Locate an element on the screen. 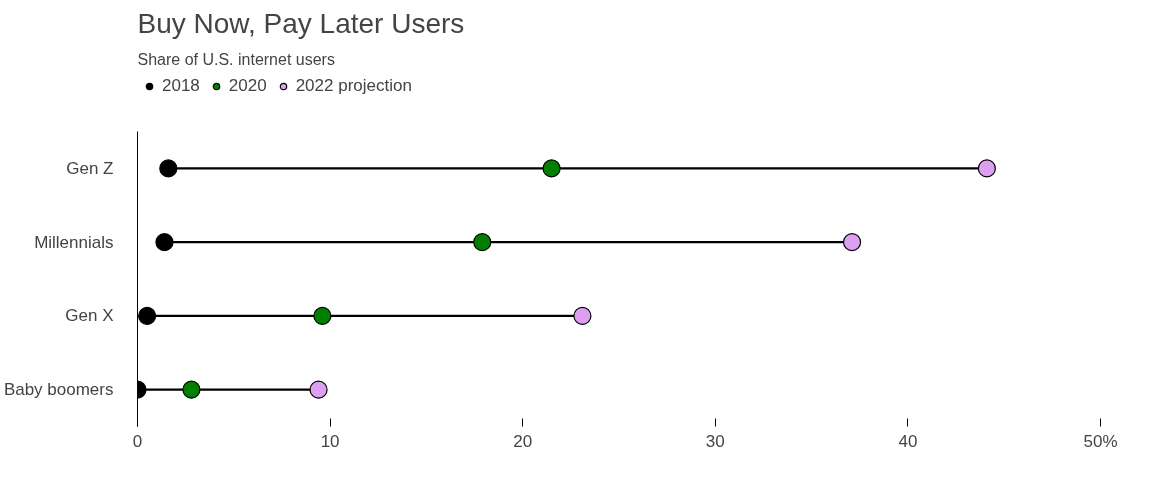 The image size is (1155, 486). chart-title: Buy Now, Pay Later Users is located at coordinates (301, 23).